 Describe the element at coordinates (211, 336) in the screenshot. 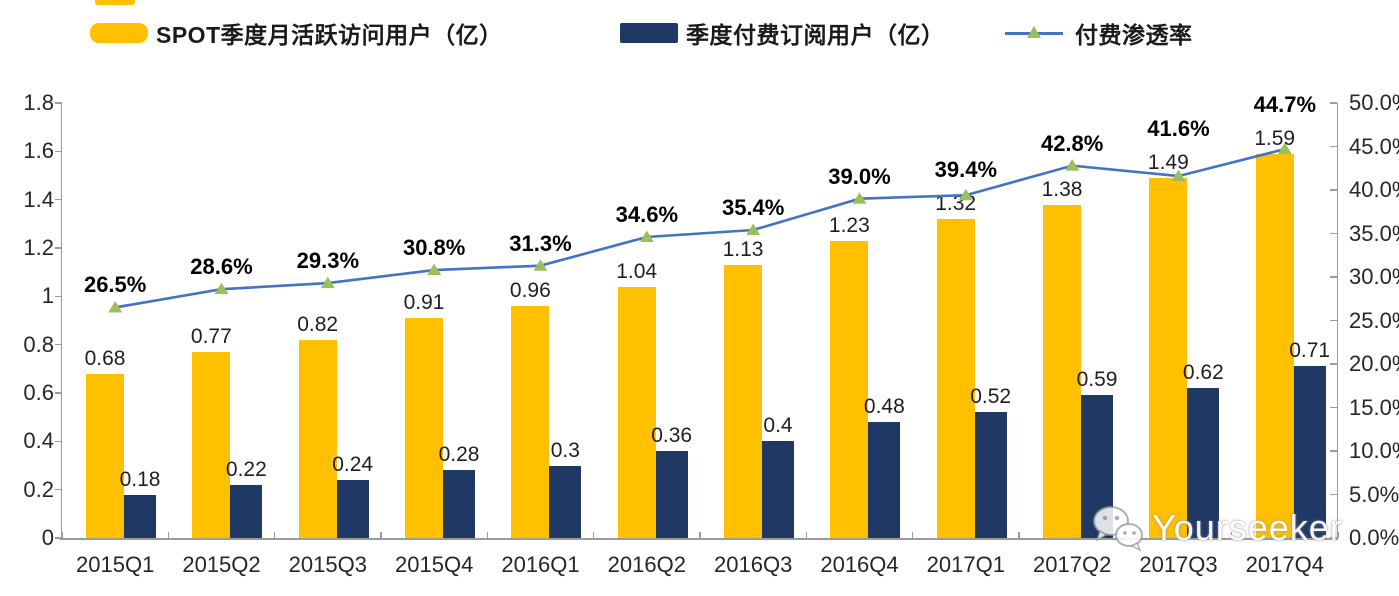

I see `bar-label-mau-2015Q2: 0.77` at that location.